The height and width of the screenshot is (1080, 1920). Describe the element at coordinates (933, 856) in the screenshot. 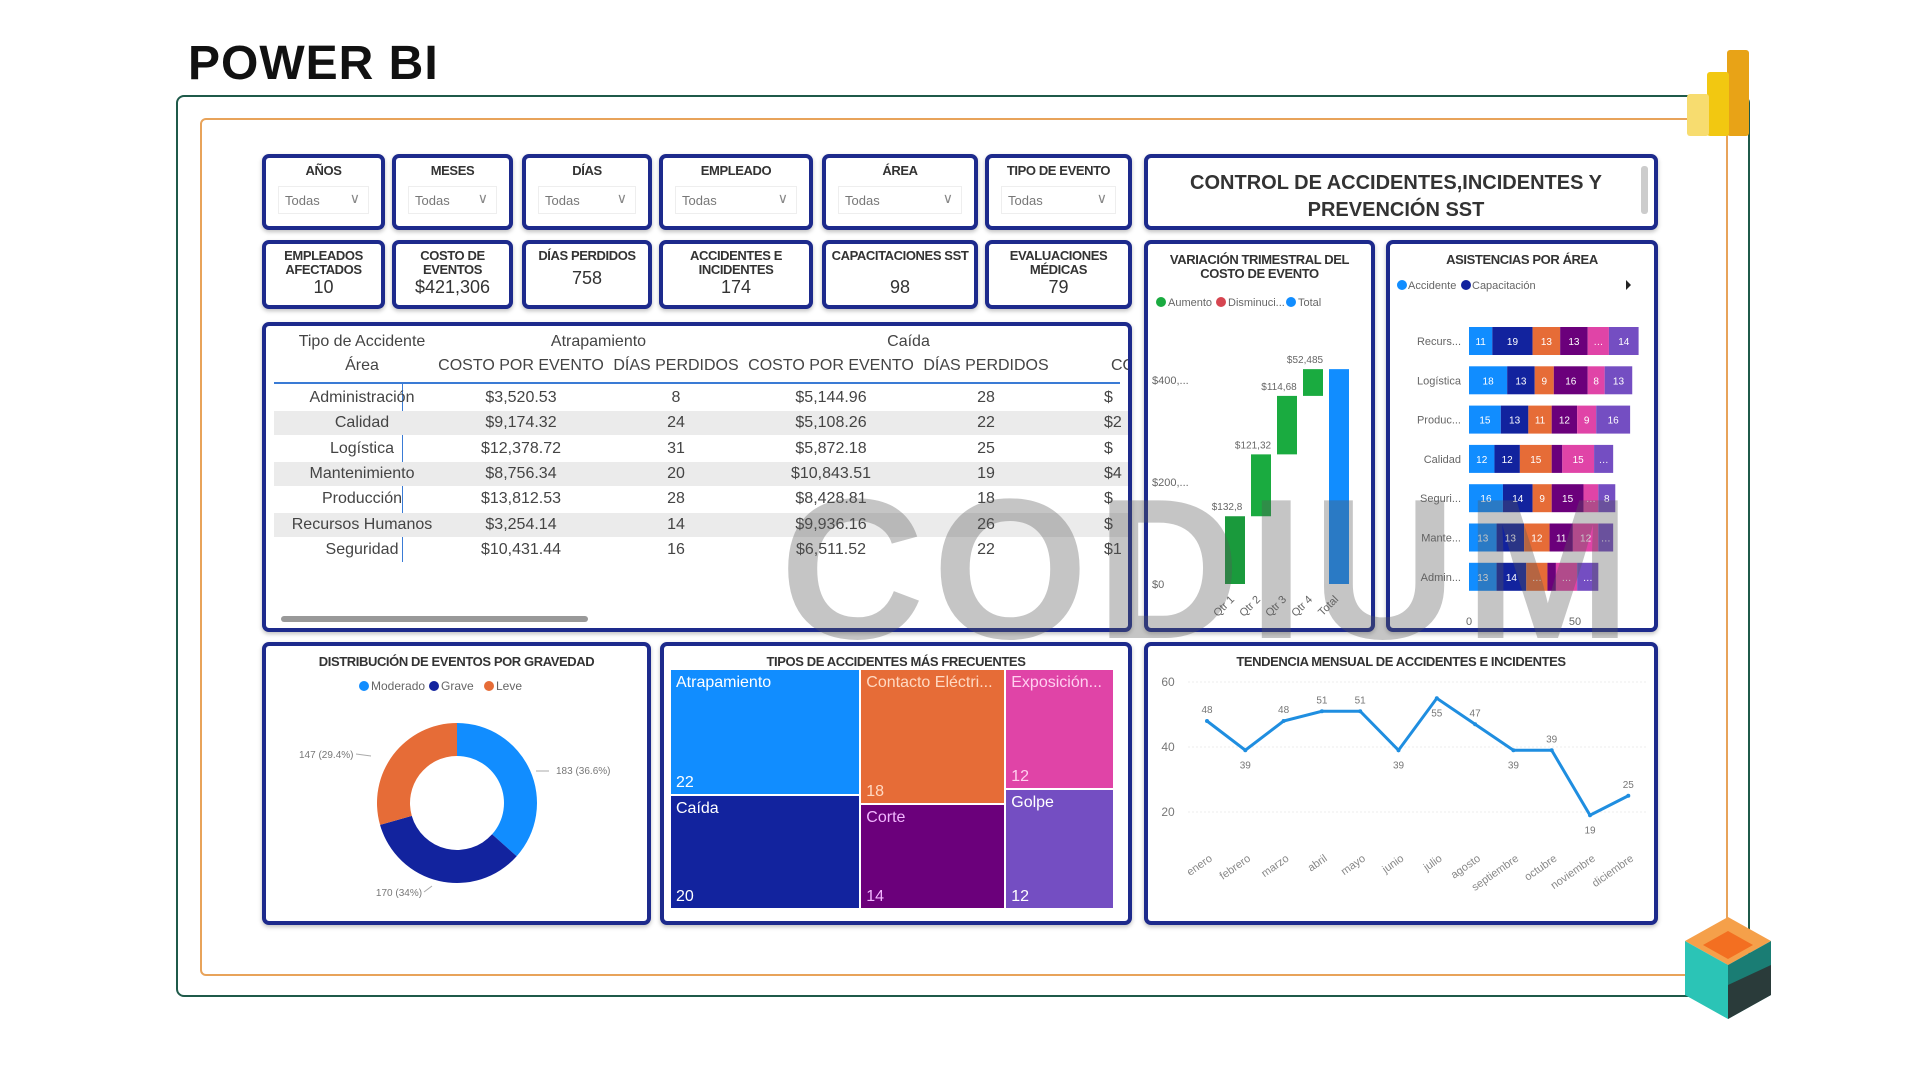

I see `treemap-tile: Corte 14` at that location.